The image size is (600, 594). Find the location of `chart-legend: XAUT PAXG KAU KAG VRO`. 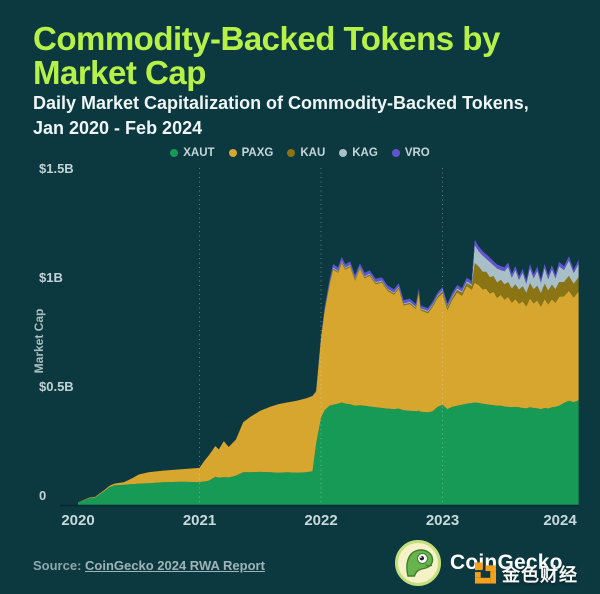

chart-legend: XAUT PAXG KAU KAG VRO is located at coordinates (300, 153).